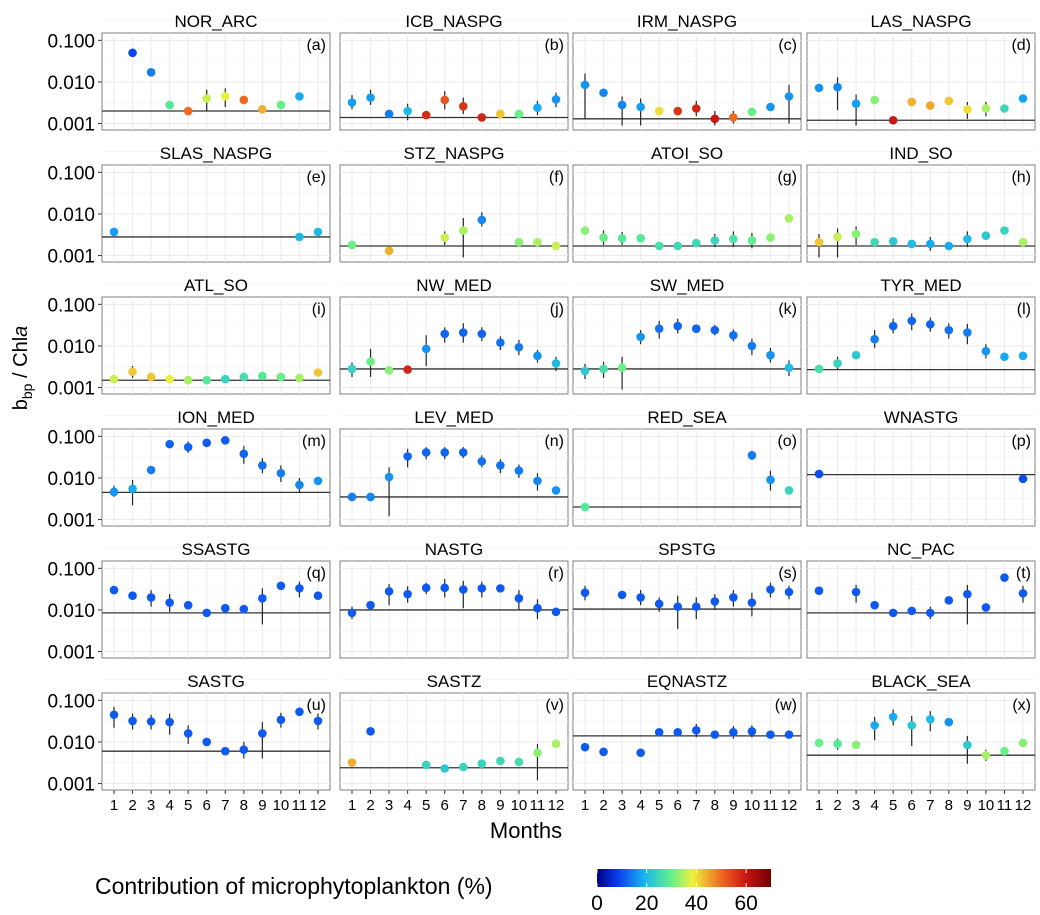 The width and height of the screenshot is (1040, 915). Describe the element at coordinates (687, 743) in the screenshot. I see `panel-eqnastz: EQNASTZ(w)1 2 3 4 5 6 7 8 9 10 11 12` at that location.